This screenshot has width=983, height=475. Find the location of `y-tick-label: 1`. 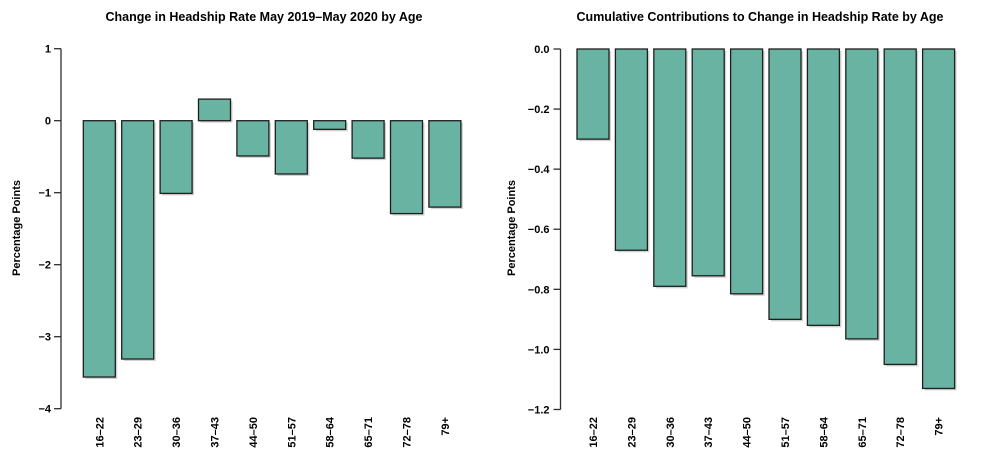

y-tick-label: 1 is located at coordinates (48, 50).